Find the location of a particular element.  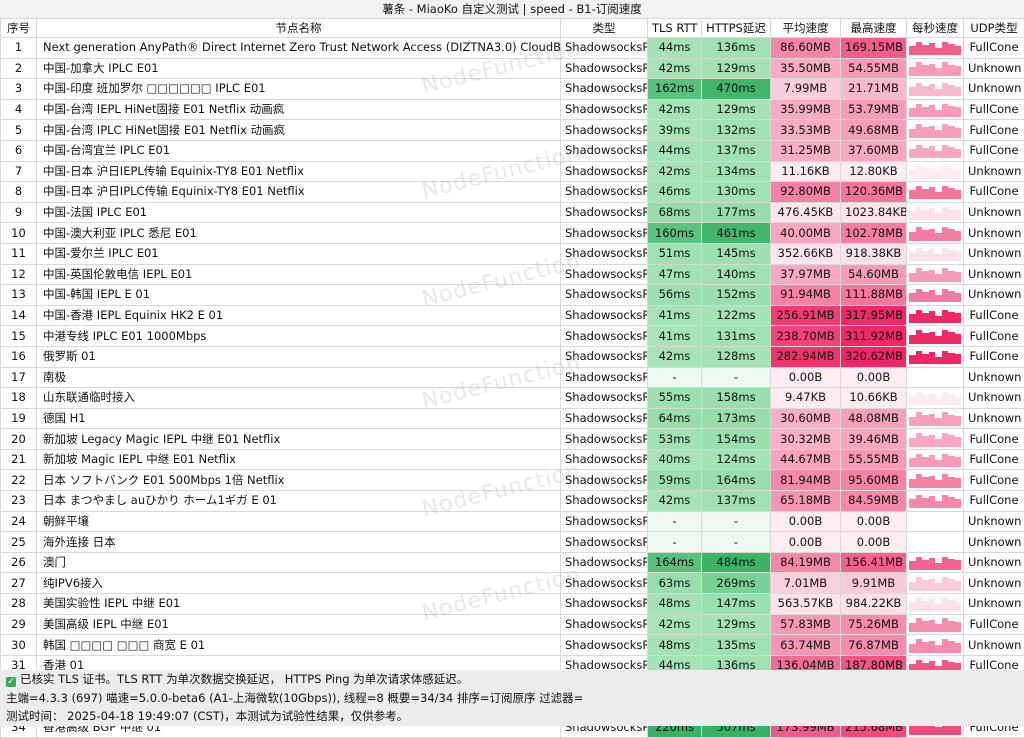

column-header: 节点名称 is located at coordinates (299, 28).